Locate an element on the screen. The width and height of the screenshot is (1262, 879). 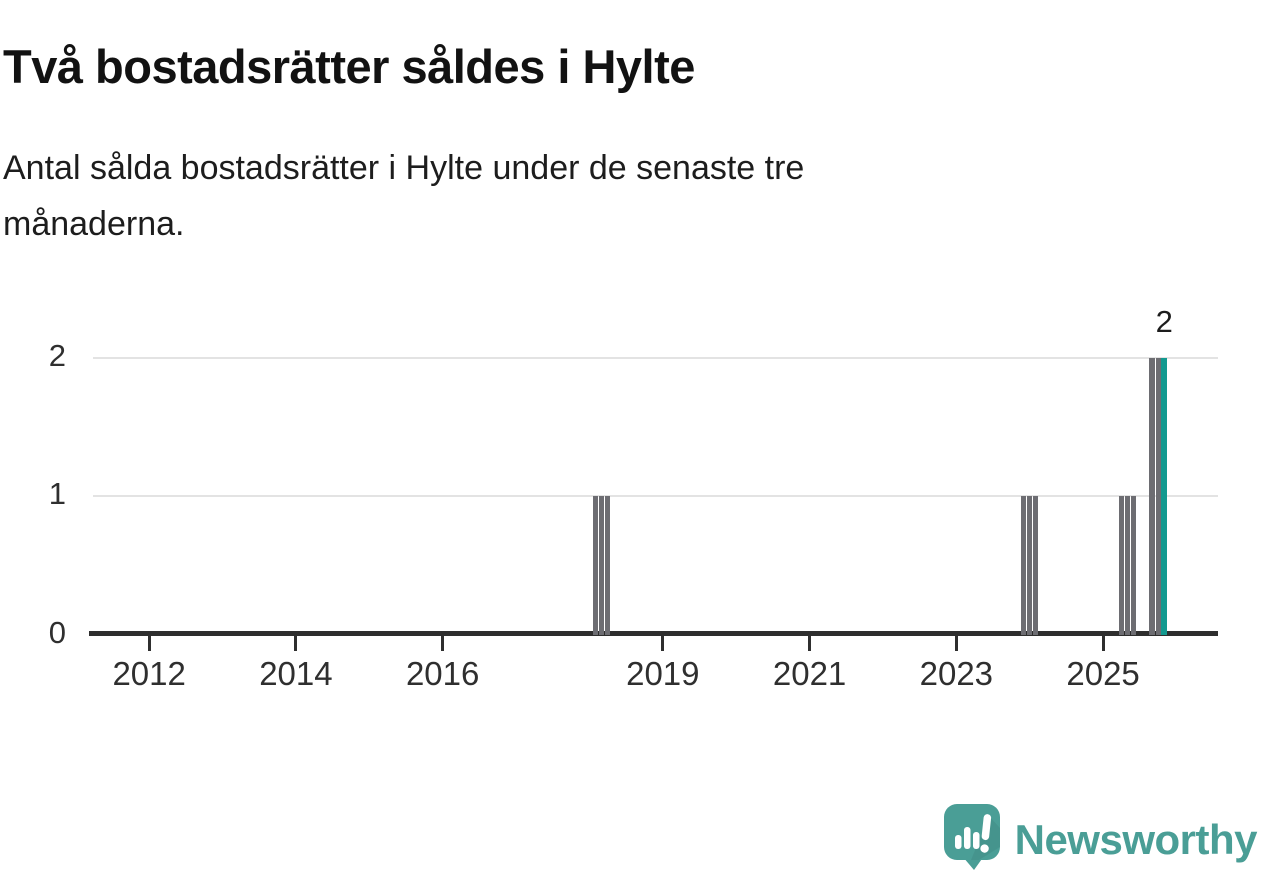
x-tick-label: 2019 is located at coordinates (663, 673).